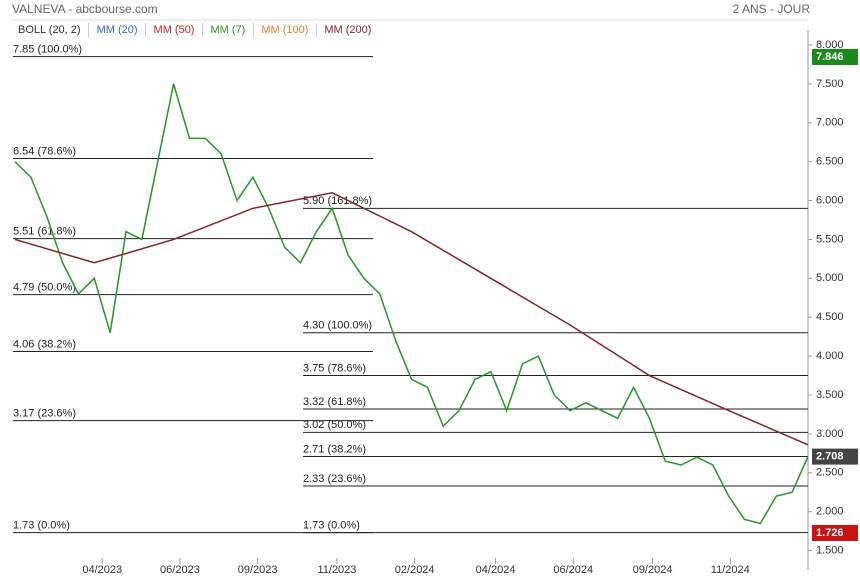 The width and height of the screenshot is (860, 585). Describe the element at coordinates (258, 570) in the screenshot. I see `x-tick-label: 09/2023` at that location.